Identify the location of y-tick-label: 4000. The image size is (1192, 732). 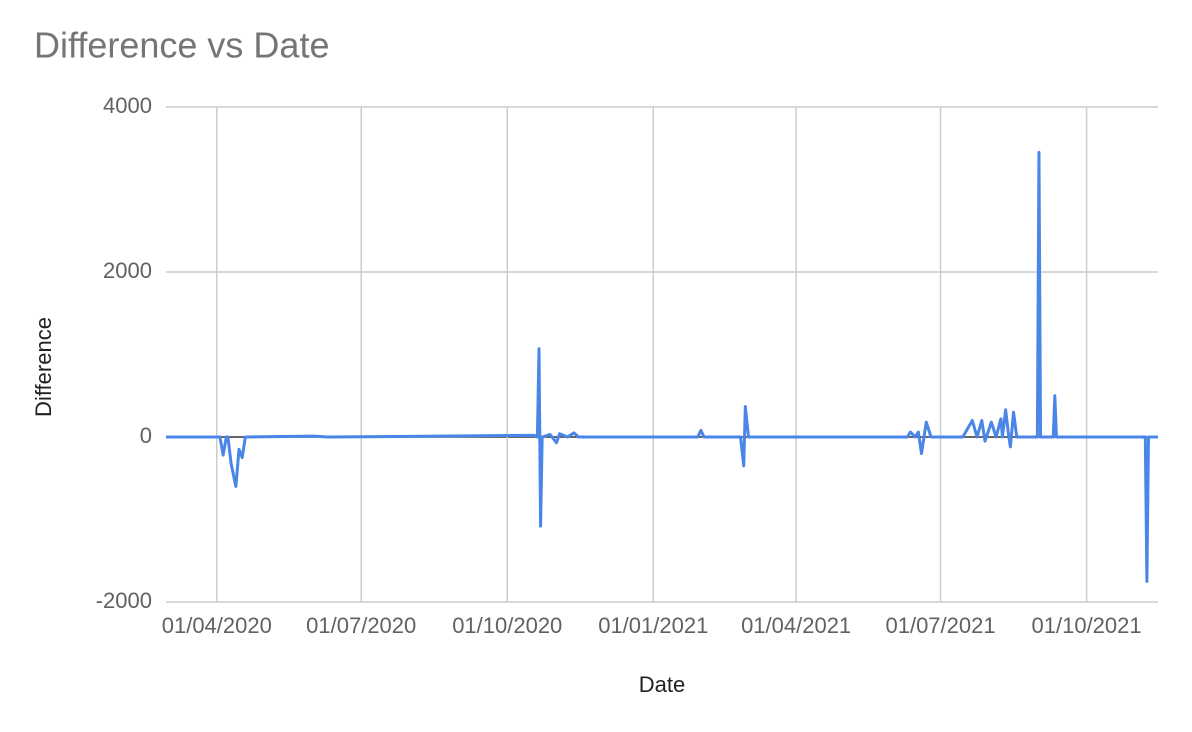
(127, 105).